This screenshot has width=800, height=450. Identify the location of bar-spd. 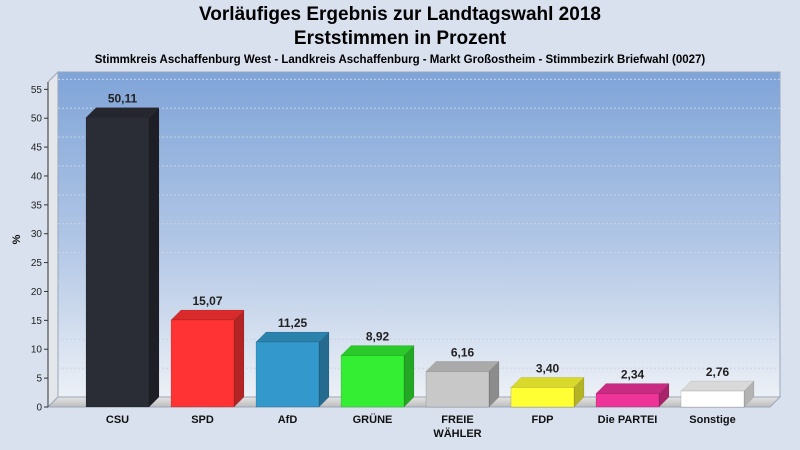
(207, 358).